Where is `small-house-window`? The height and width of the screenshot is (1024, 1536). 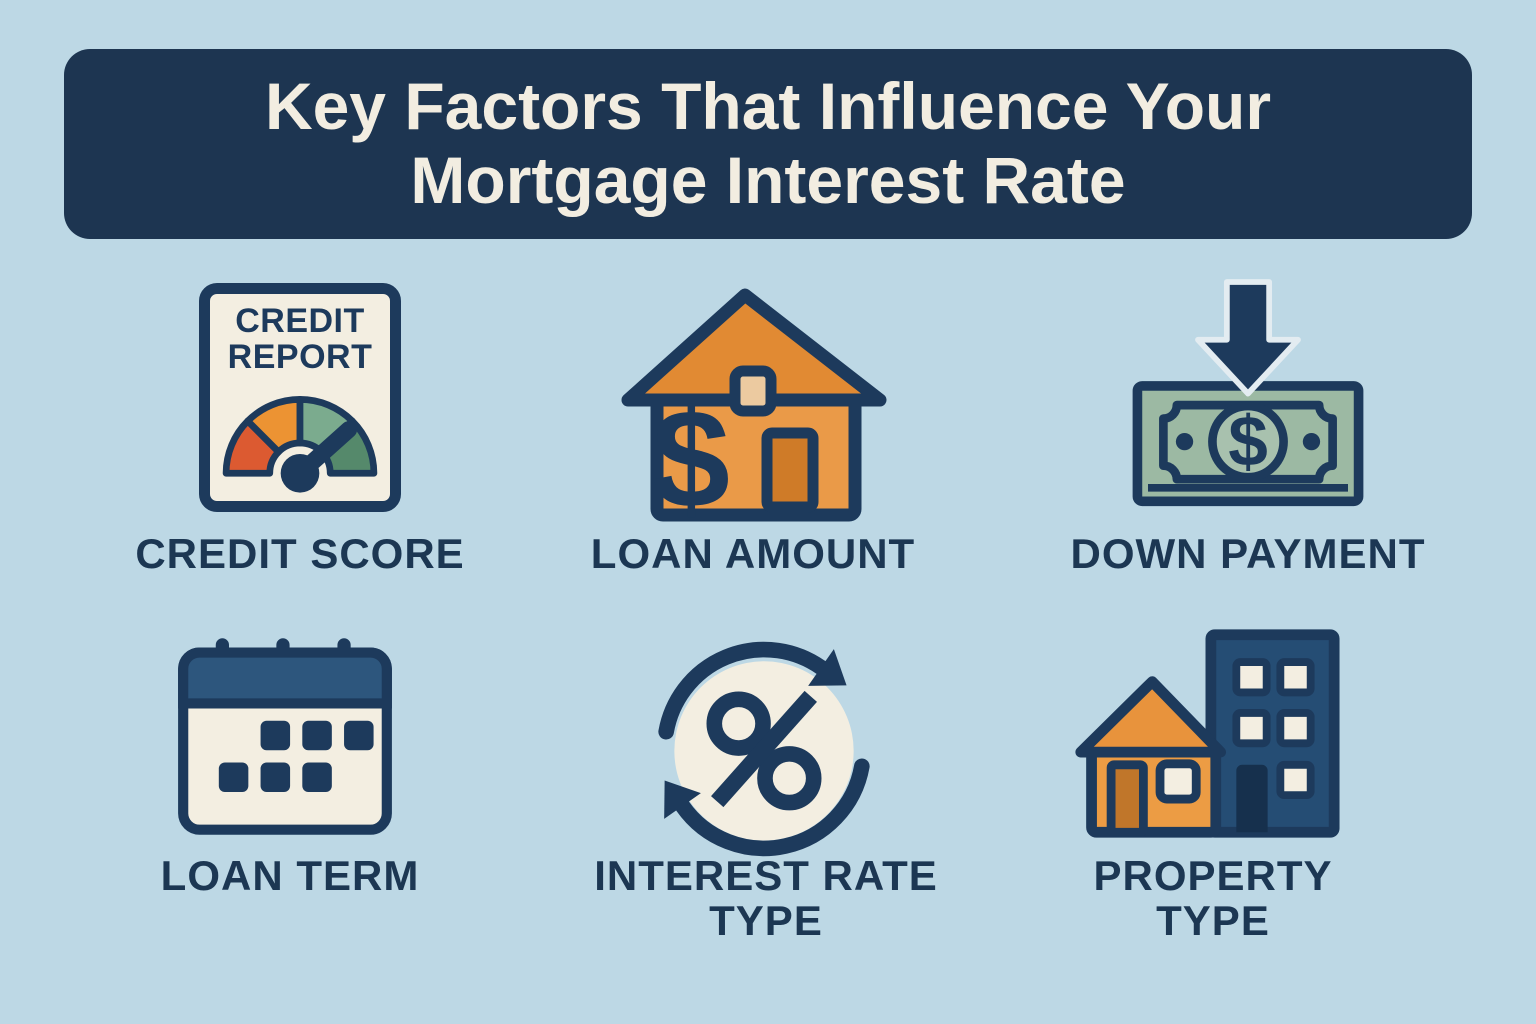 small-house-window is located at coordinates (1178, 781).